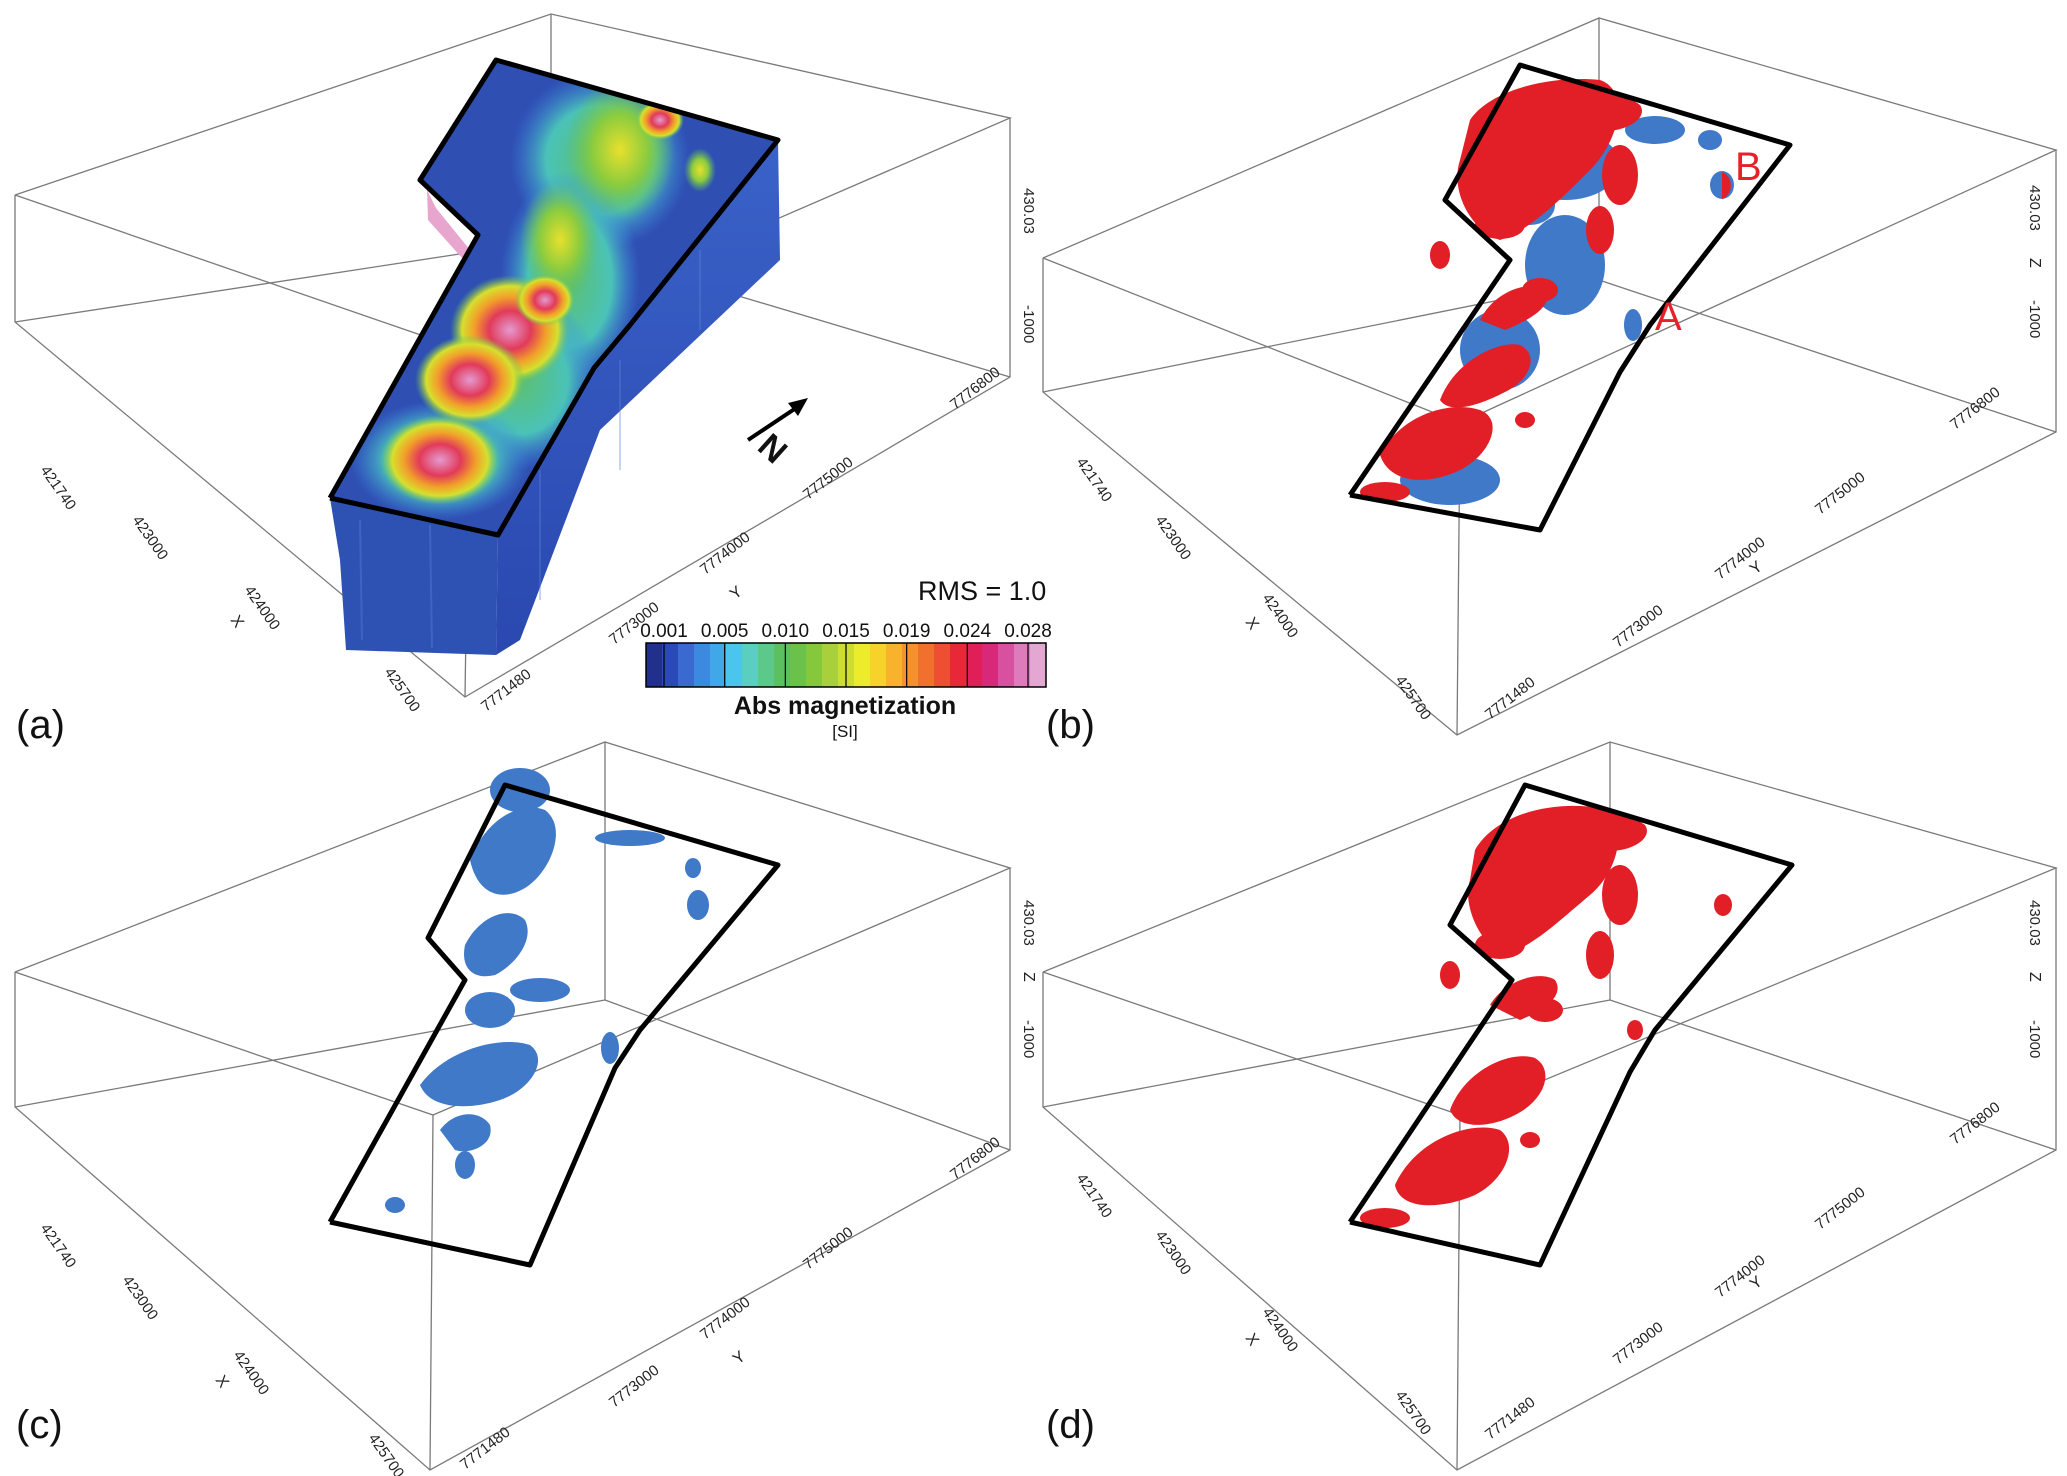 The image size is (2067, 1476). What do you see at coordinates (845, 731) in the screenshot?
I see `colorbar-unit: [SI]` at bounding box center [845, 731].